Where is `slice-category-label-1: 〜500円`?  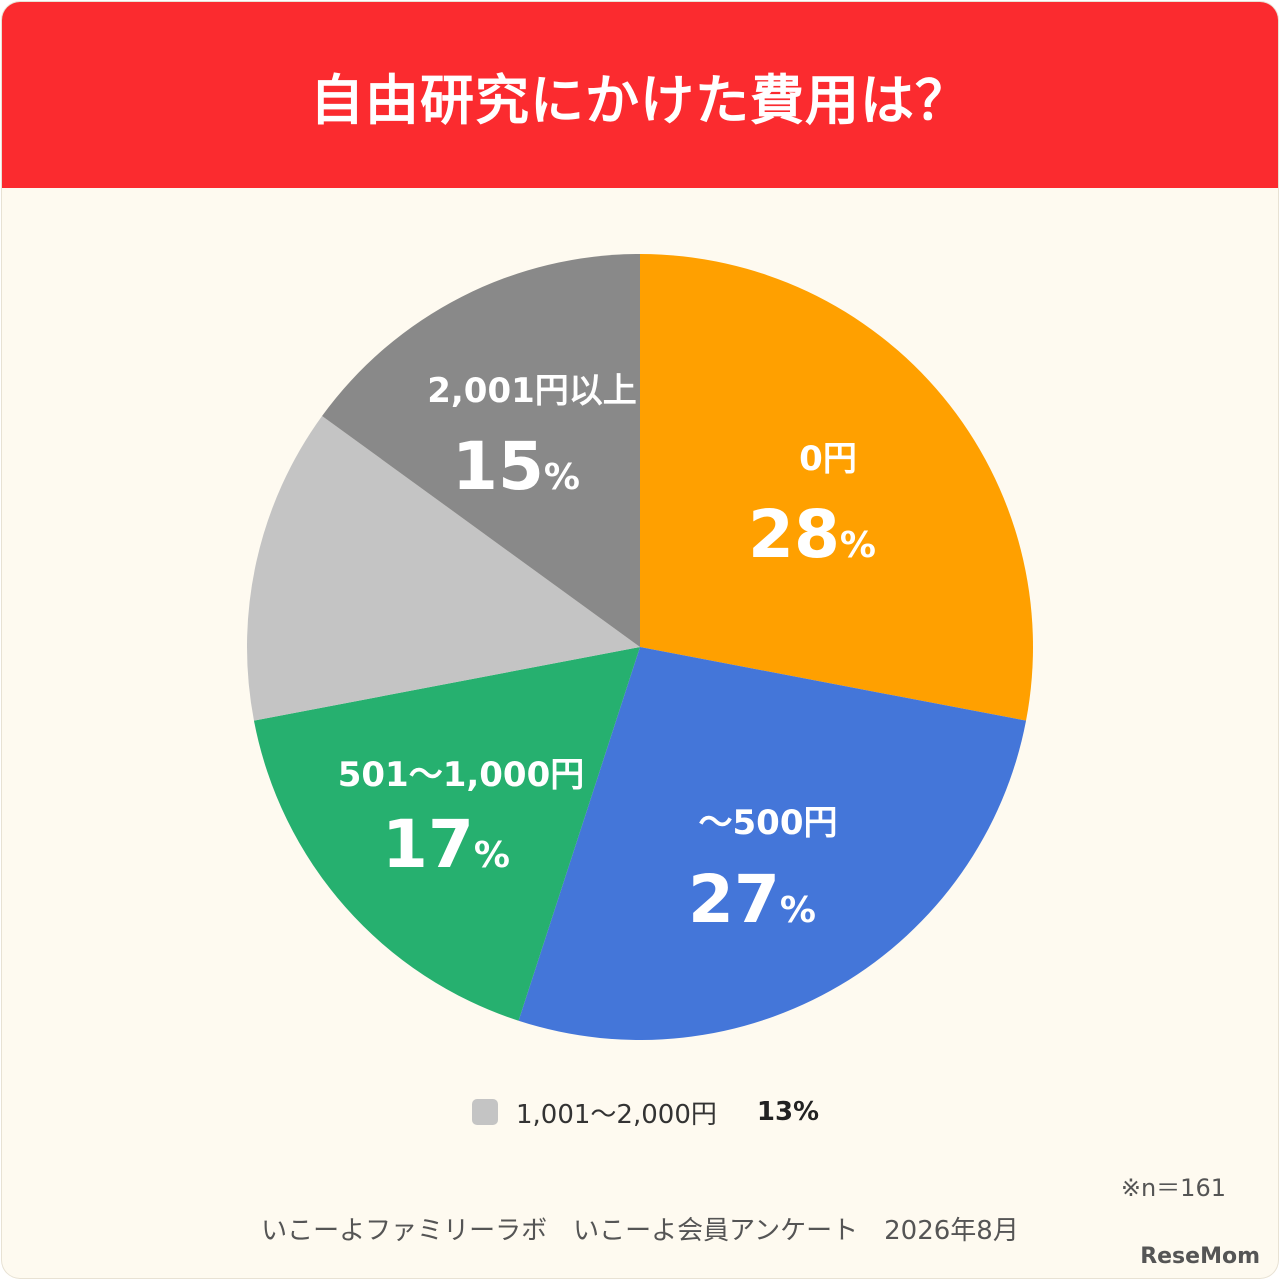 slice-category-label-1: 〜500円 is located at coordinates (768, 823).